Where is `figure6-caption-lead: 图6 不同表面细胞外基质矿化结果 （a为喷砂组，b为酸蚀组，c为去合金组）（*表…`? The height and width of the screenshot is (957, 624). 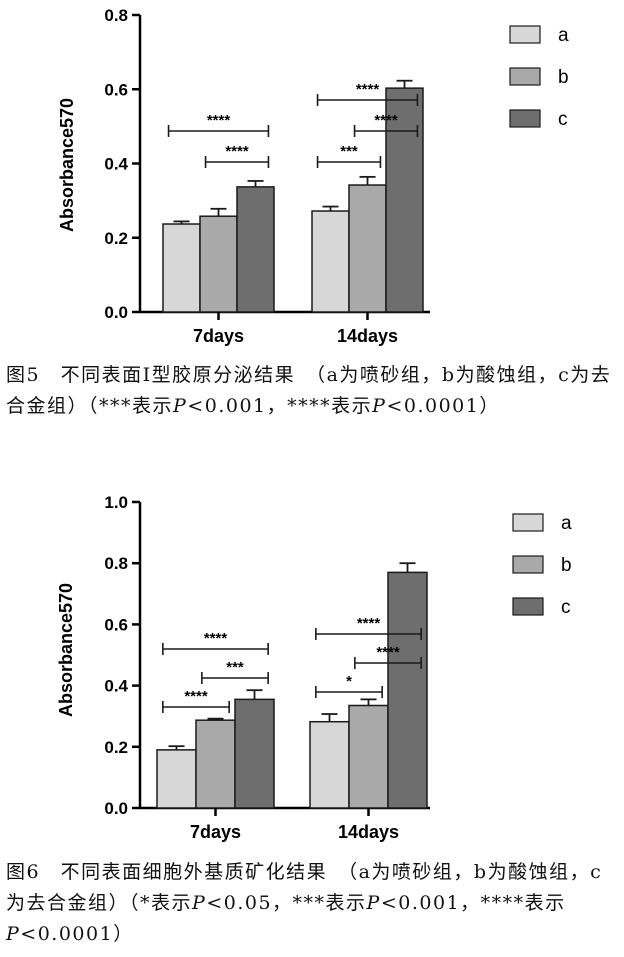 figure6-caption-lead: 图6 不同表面细胞外基质矿化结果 （a为喷砂组，b为酸蚀组，c为去合金组）（*表… is located at coordinates (304, 887).